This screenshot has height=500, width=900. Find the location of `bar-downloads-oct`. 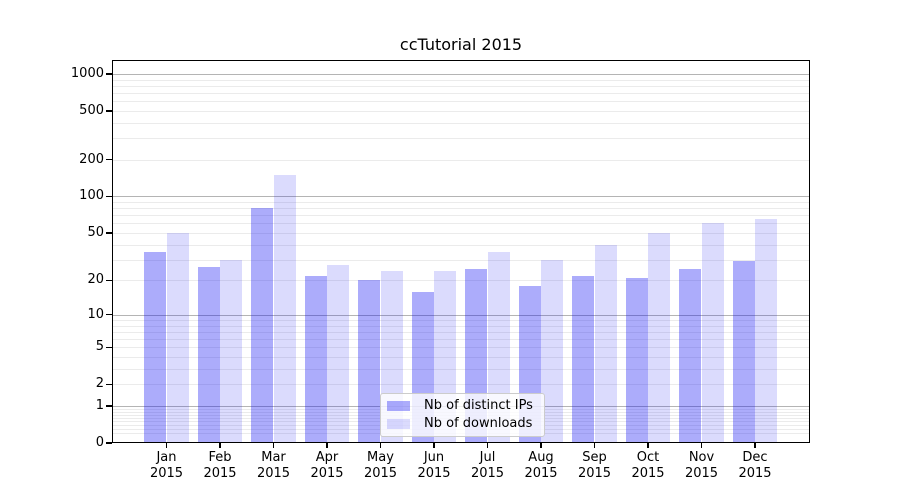

bar-downloads-oct is located at coordinates (659, 337).